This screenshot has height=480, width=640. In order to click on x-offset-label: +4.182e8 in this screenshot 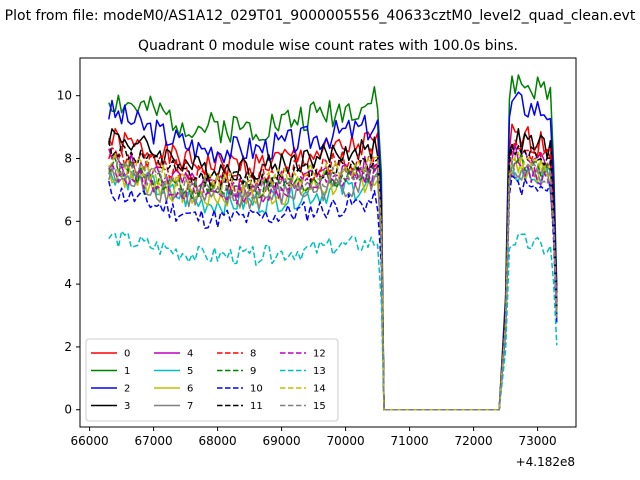, I will do `click(545, 462)`.